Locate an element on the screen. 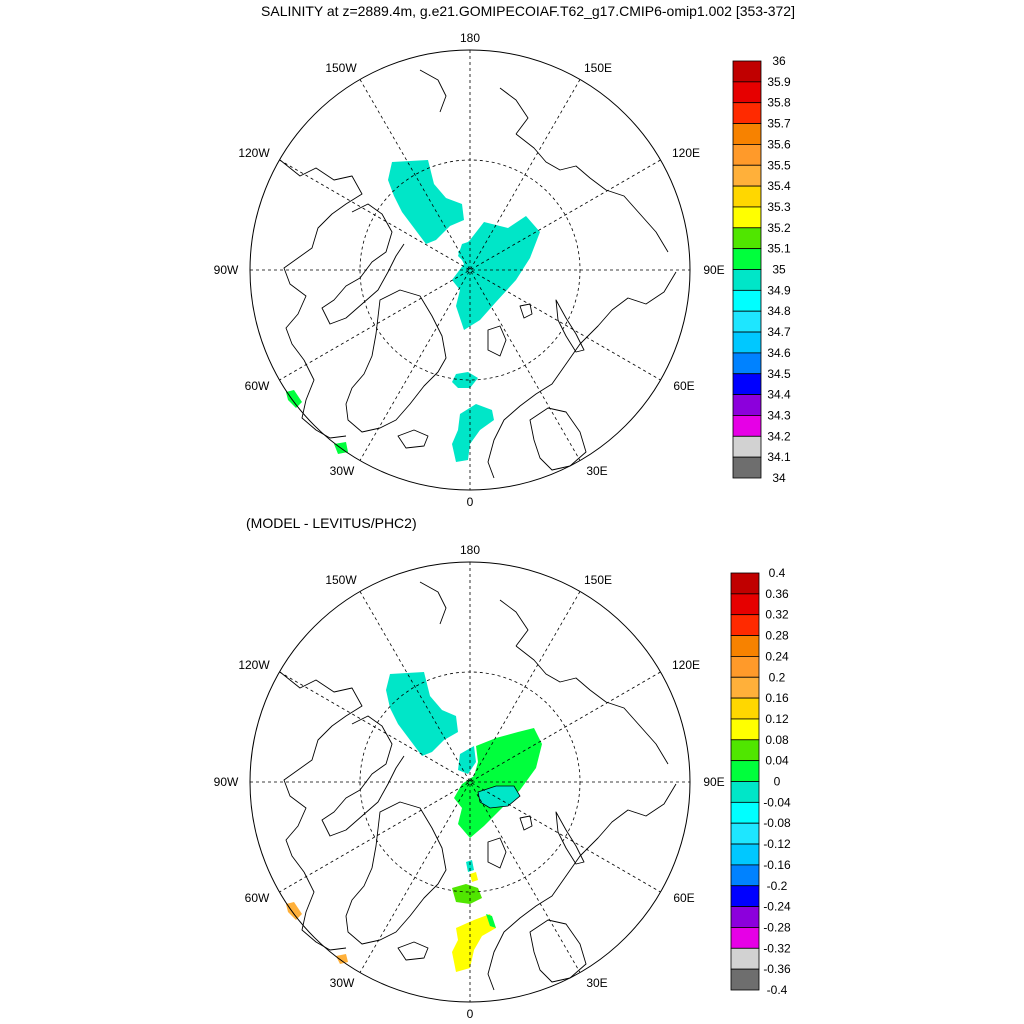  colorbar-label: 0.4 is located at coordinates (777, 573).